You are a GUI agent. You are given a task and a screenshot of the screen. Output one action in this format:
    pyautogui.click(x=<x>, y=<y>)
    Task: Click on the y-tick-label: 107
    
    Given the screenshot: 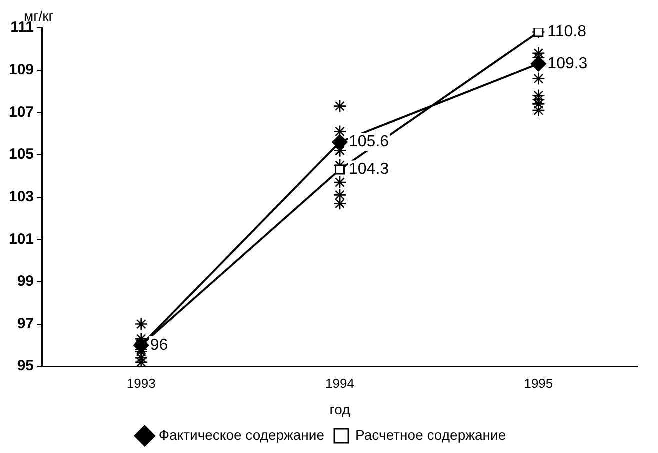 What is the action you would take?
    pyautogui.click(x=21, y=112)
    